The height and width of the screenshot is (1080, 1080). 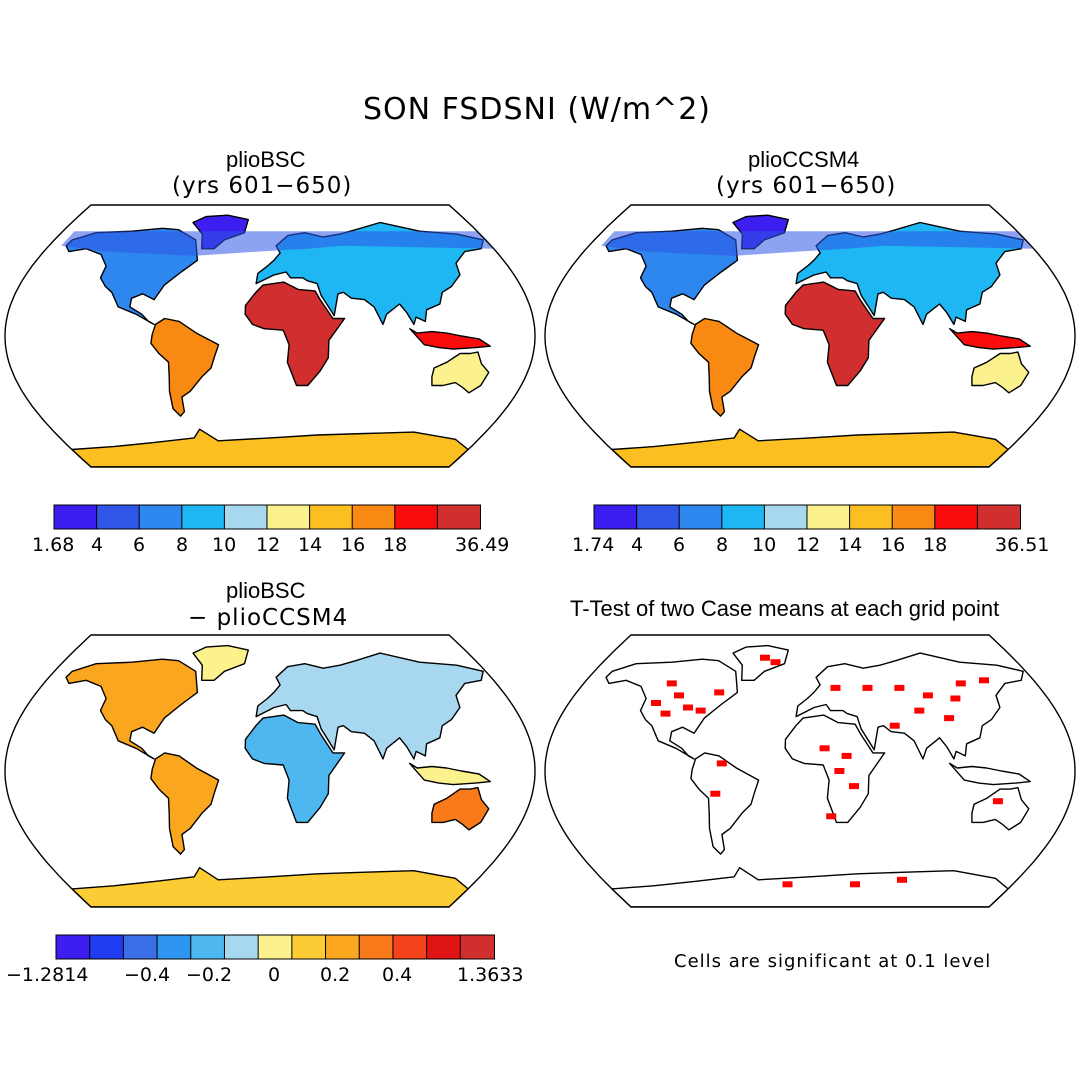 What do you see at coordinates (806, 186) in the screenshot?
I see `panel-b-subtitle: (yrs 601−650)` at bounding box center [806, 186].